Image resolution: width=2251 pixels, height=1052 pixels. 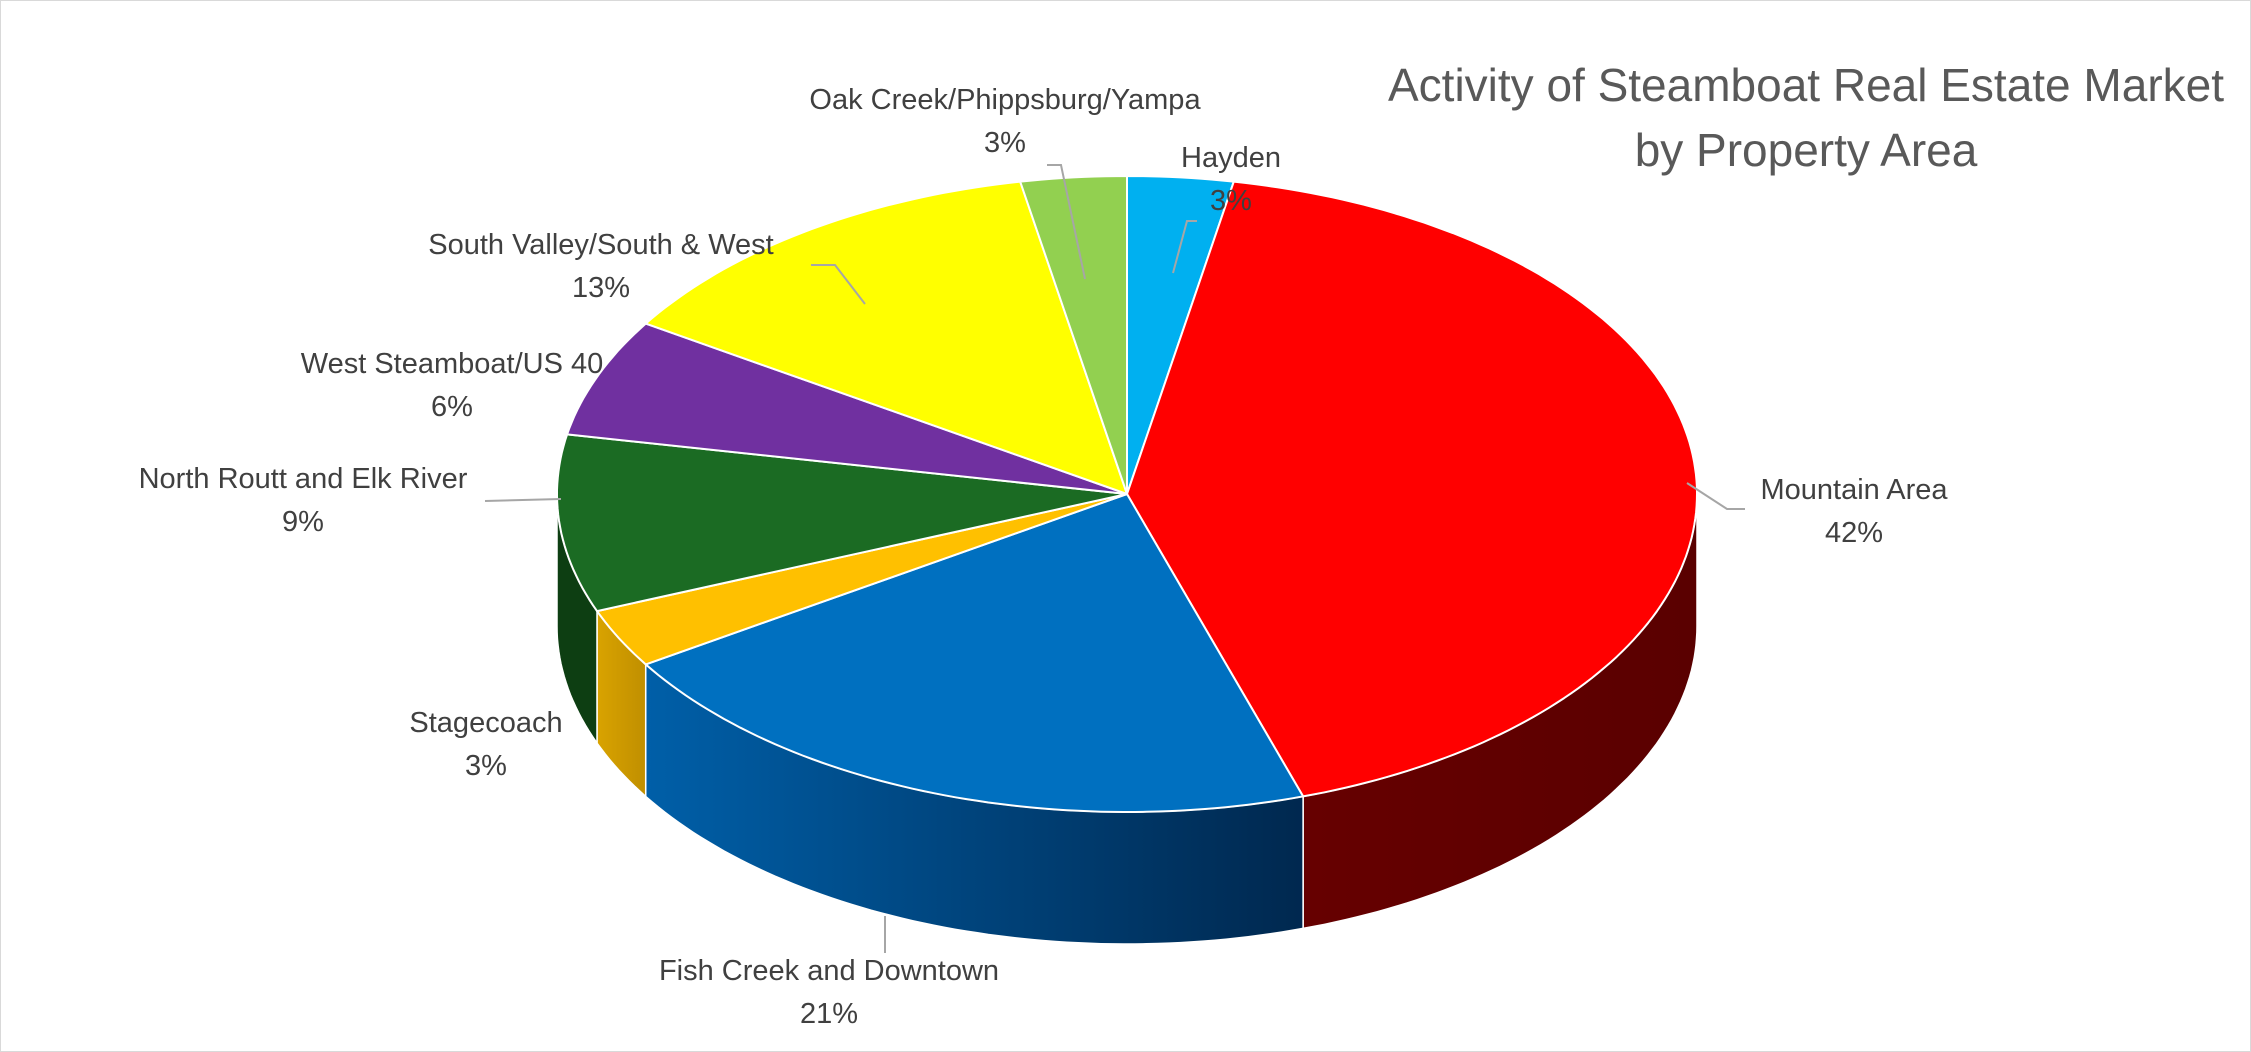 I want to click on label-name-stagecoach: Stagecoach, so click(x=485, y=723).